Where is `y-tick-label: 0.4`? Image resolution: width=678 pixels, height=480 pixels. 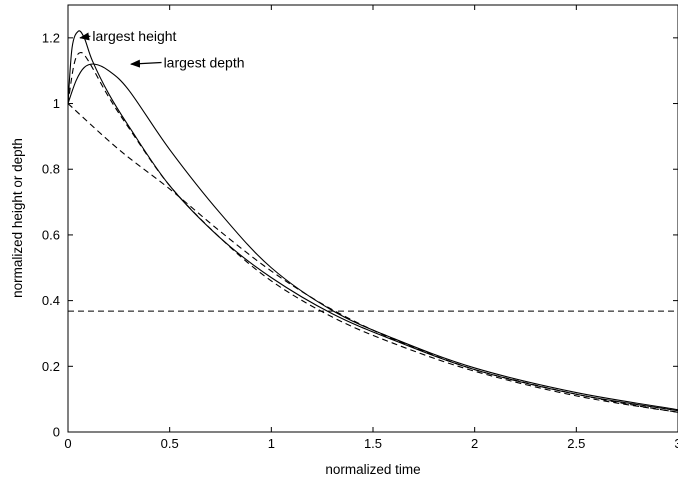
y-tick-label: 0.4 is located at coordinates (51, 300).